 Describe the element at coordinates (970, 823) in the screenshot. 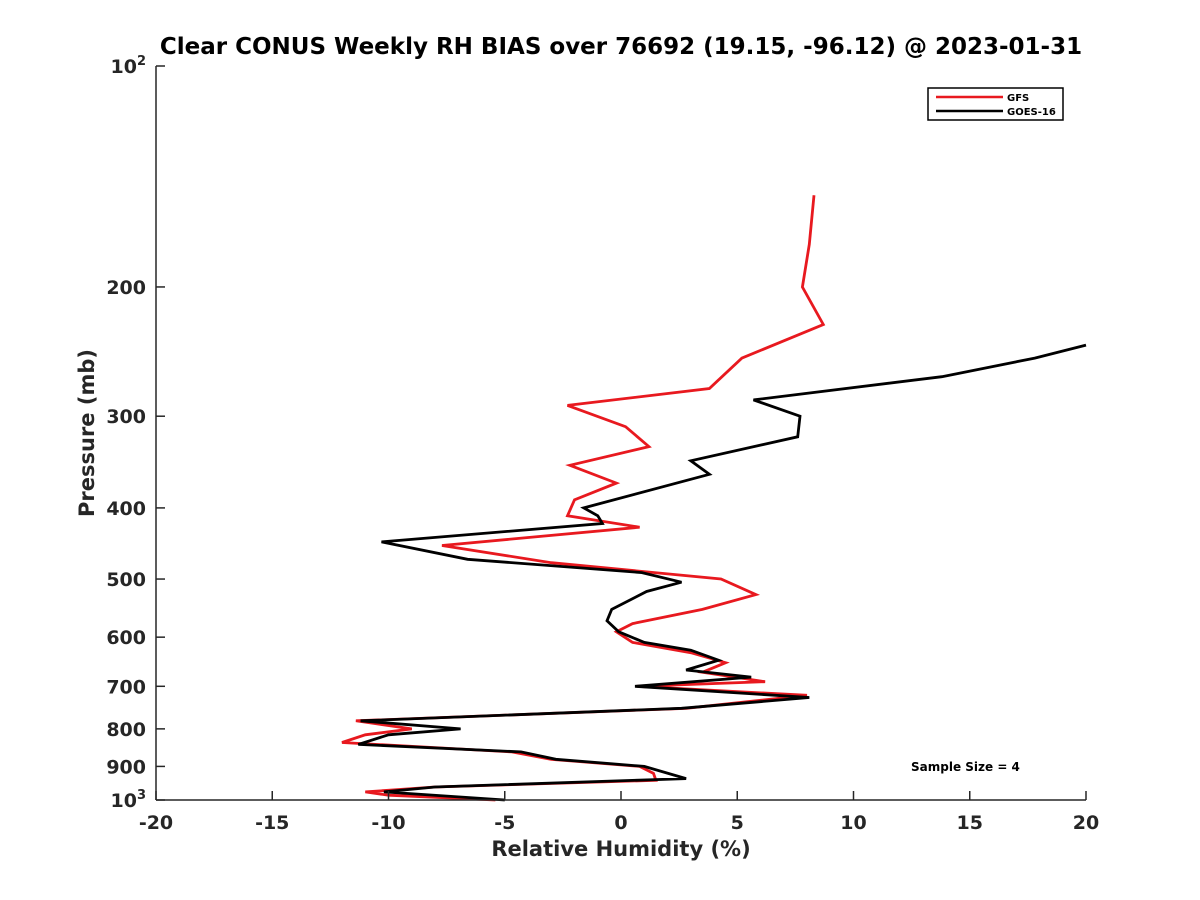

I see `x-tick-label: 15` at that location.